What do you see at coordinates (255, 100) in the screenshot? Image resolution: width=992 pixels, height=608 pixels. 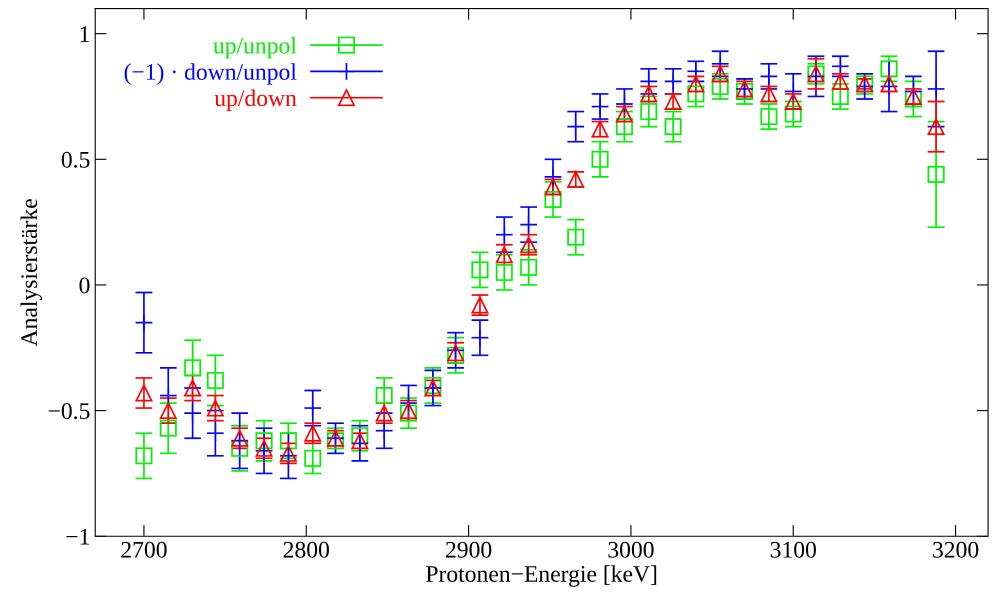 I see `legend-label: up/down` at bounding box center [255, 100].